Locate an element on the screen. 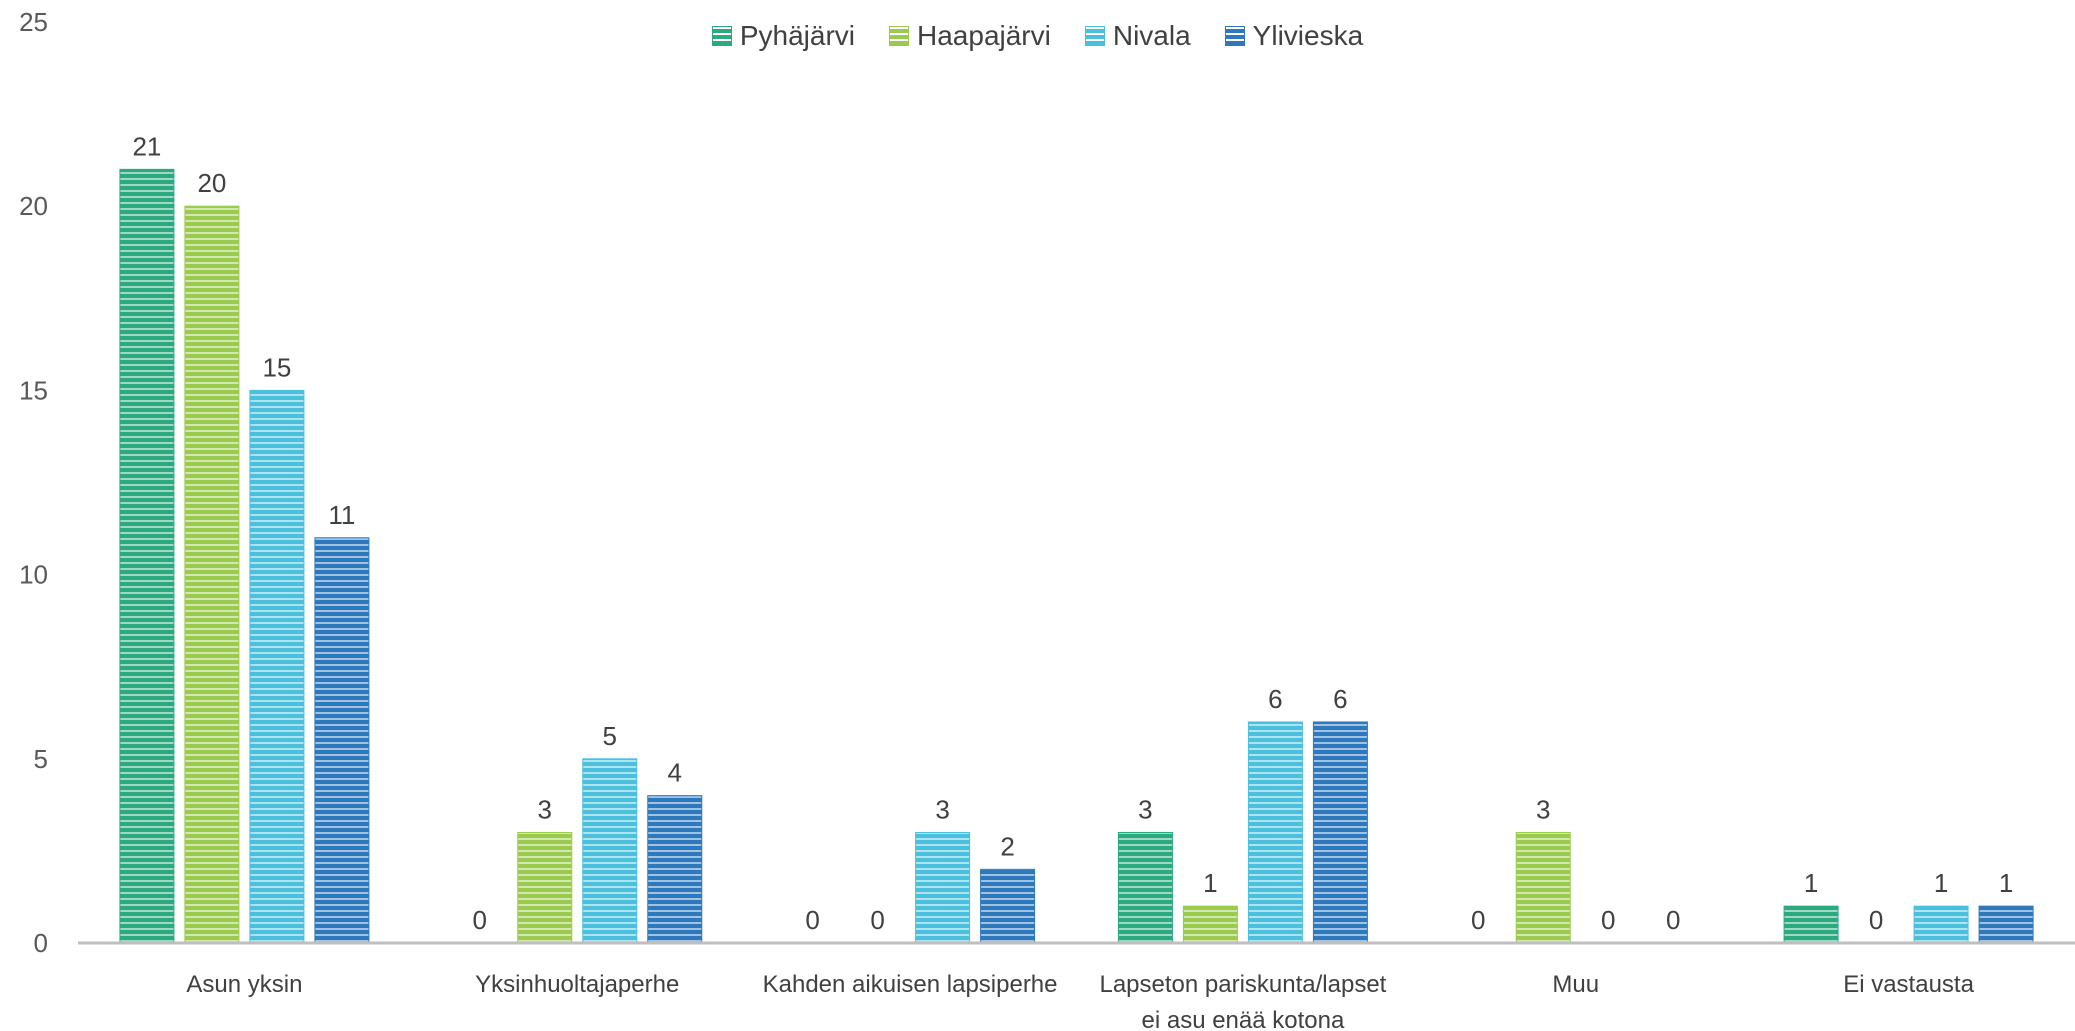 The image size is (2075, 1031). x-tick-label: Lapseton pariskunta/lapset is located at coordinates (1242, 984).